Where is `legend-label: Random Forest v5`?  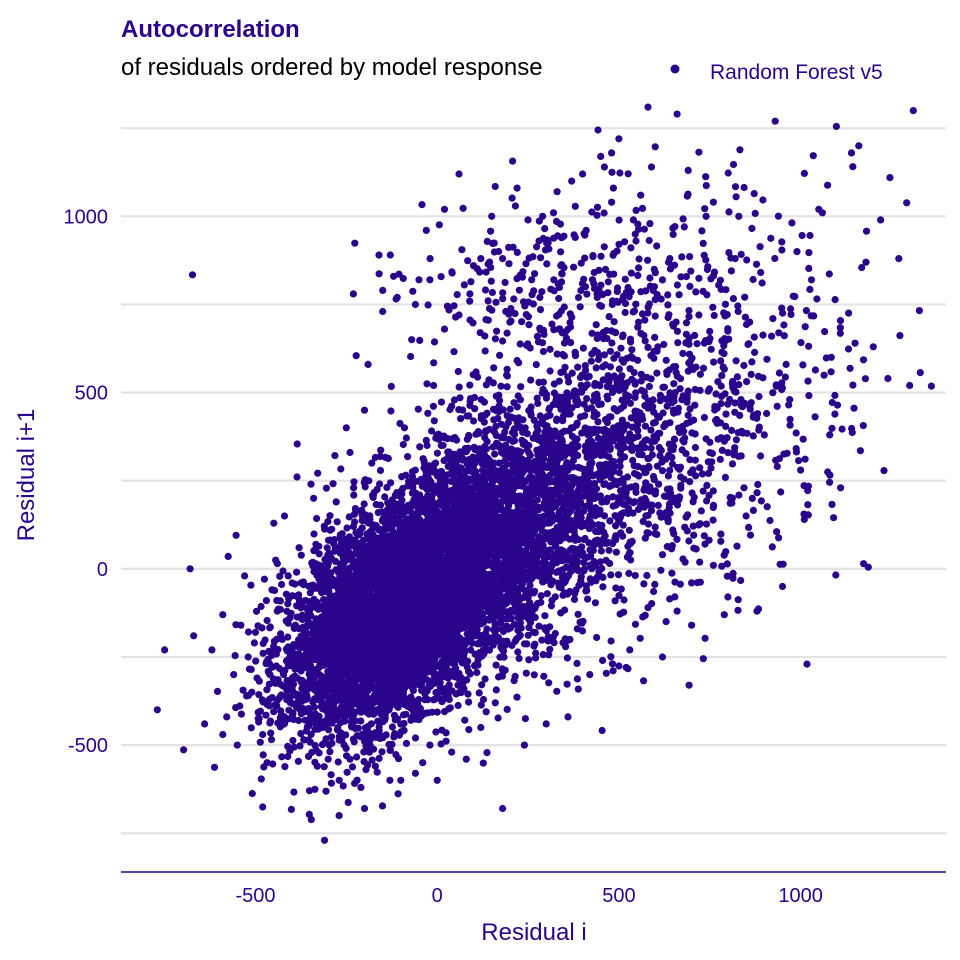 legend-label: Random Forest v5 is located at coordinates (796, 72).